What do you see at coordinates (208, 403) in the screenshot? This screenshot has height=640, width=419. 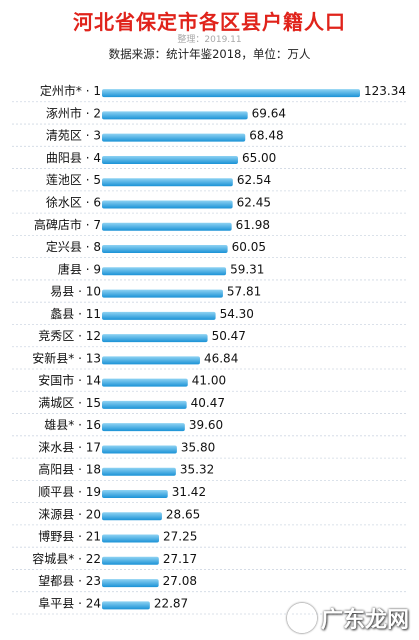 I see `value-label: 40.47` at bounding box center [208, 403].